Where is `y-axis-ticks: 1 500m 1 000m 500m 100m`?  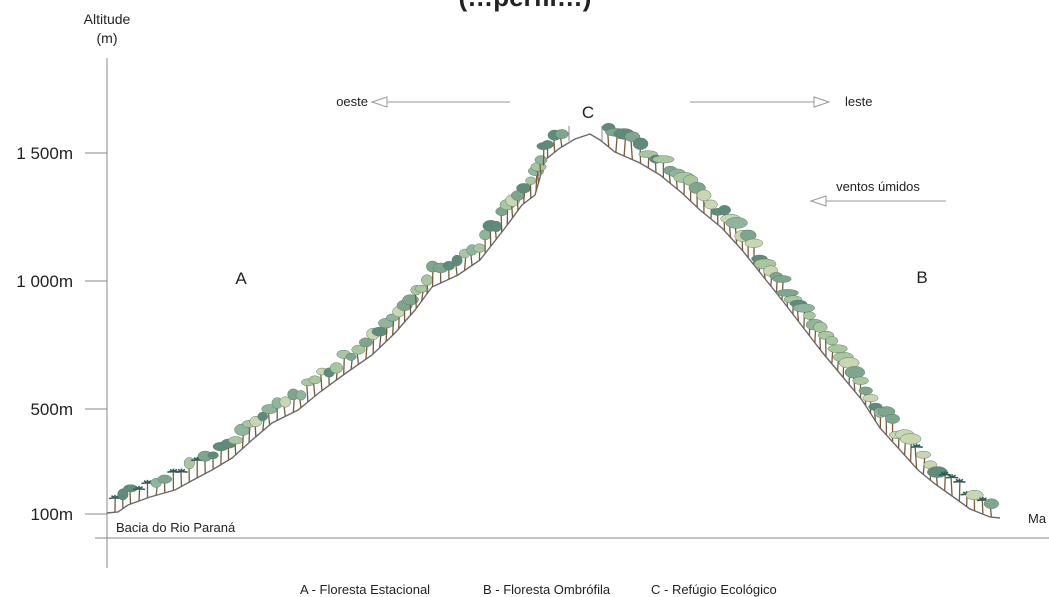 y-axis-ticks: 1 500m 1 000m 500m 100m is located at coordinates (61, 334).